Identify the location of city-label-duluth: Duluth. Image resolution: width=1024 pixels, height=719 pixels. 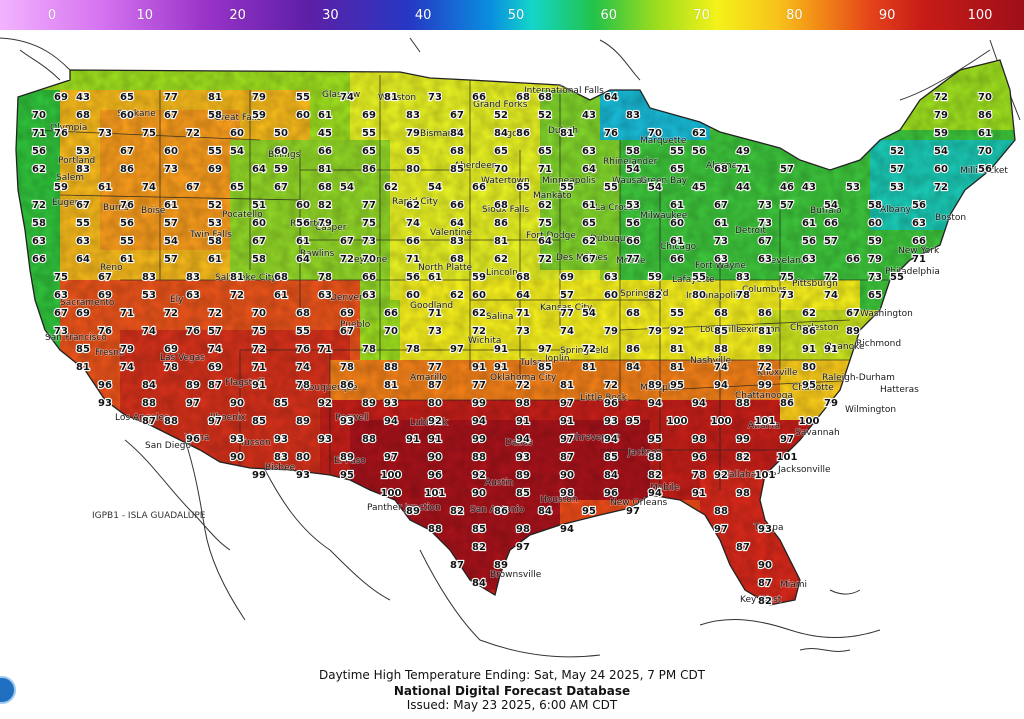
(563, 131).